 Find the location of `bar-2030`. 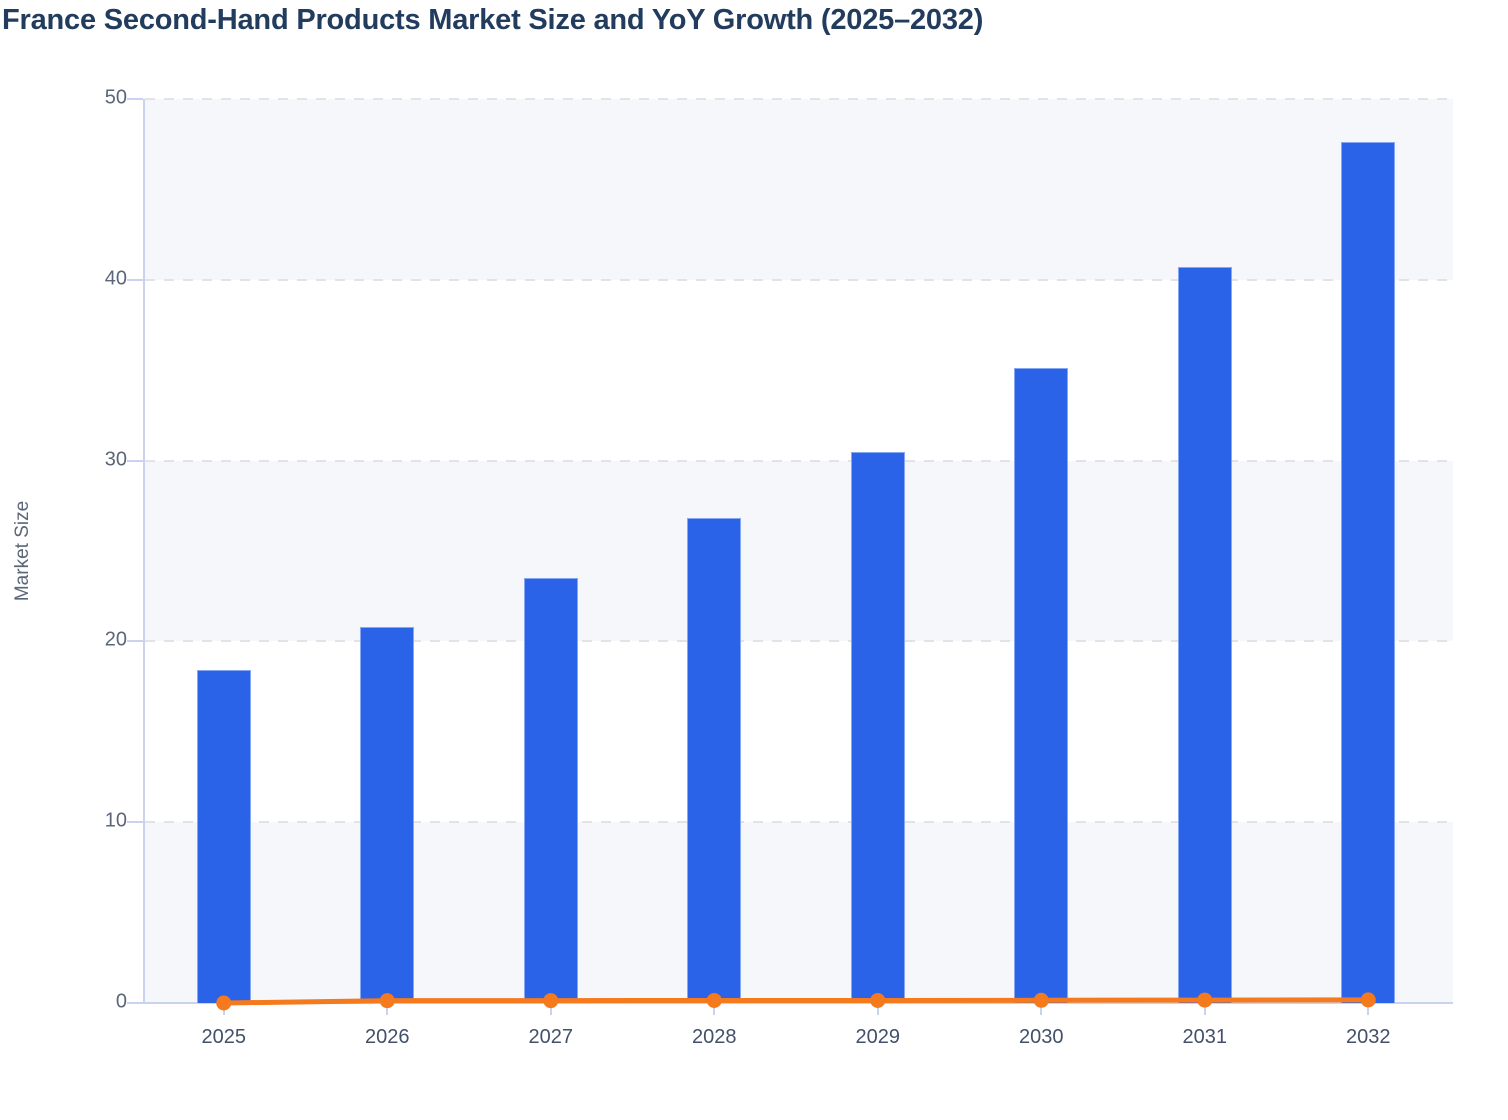

bar-2030 is located at coordinates (1041, 685).